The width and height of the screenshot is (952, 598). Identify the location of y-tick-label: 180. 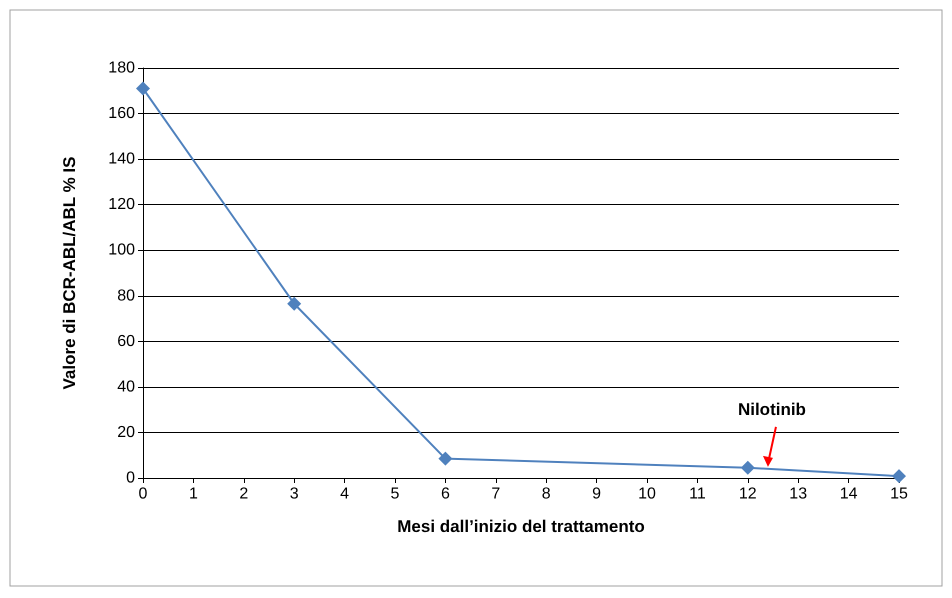
(122, 68).